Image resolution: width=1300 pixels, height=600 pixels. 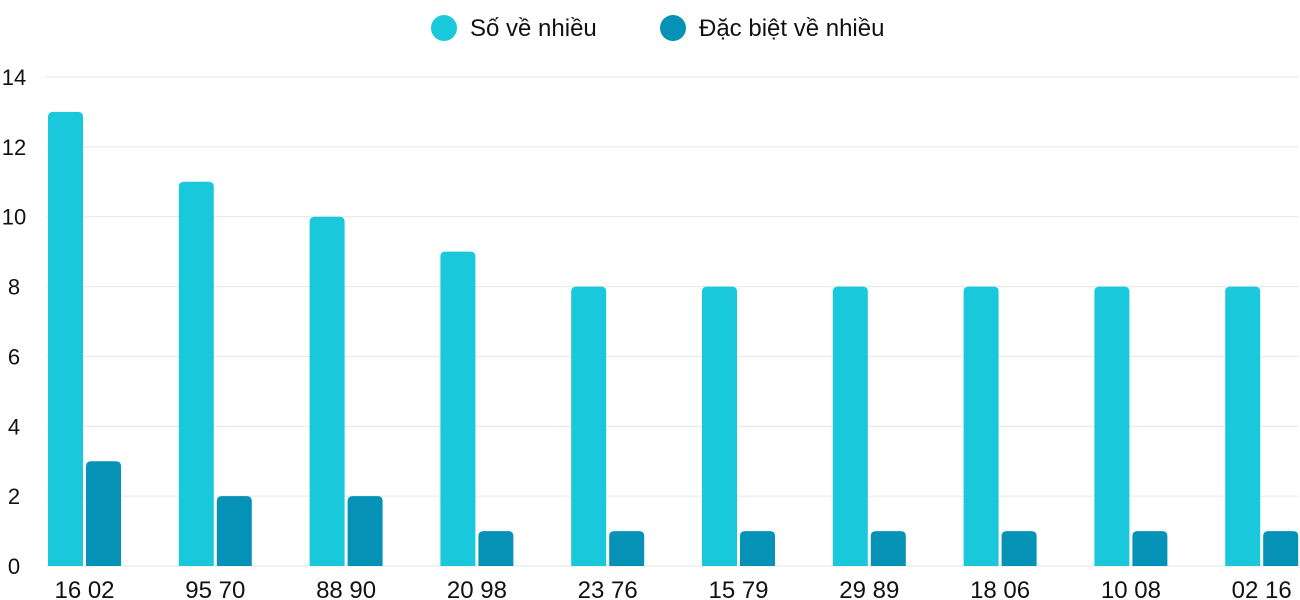 What do you see at coordinates (14, 147) in the screenshot?
I see `y-tick-label: 12` at bounding box center [14, 147].